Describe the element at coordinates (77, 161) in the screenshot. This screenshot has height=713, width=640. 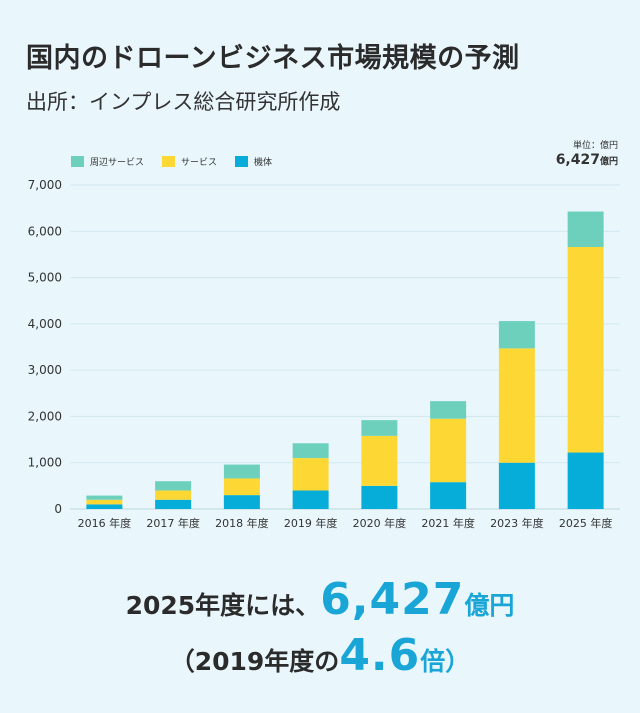
I see `legend-swatch-peripheral` at that location.